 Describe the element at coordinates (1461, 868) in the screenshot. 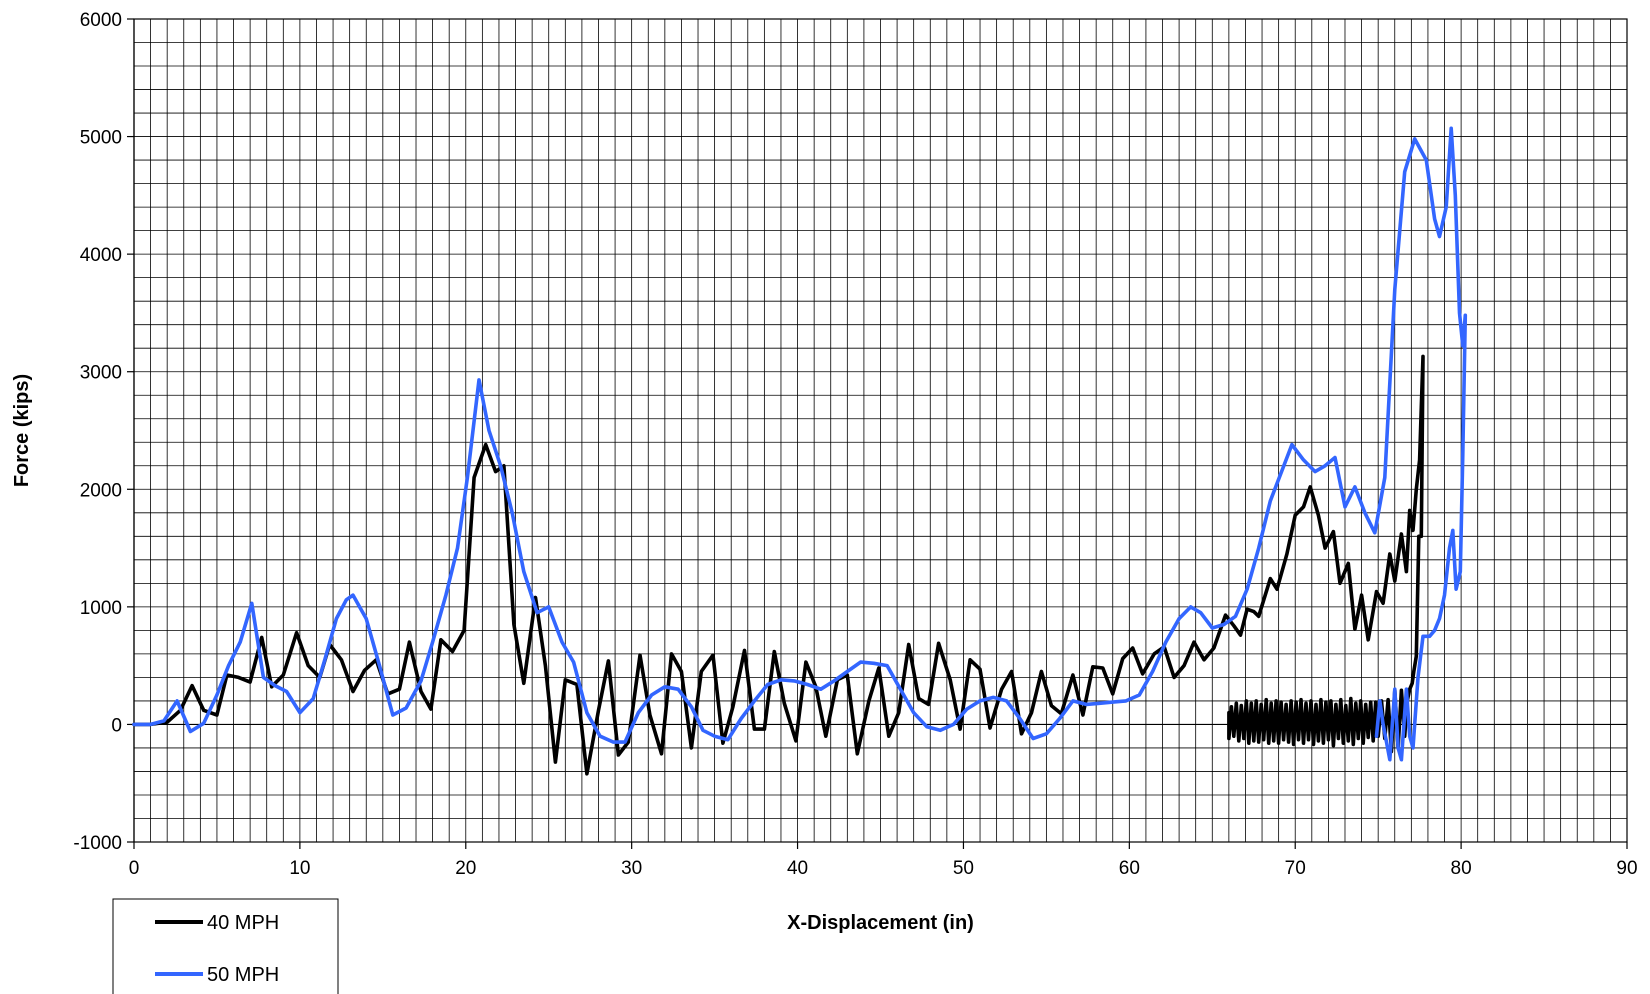

I see `x-tick-label: 80` at that location.